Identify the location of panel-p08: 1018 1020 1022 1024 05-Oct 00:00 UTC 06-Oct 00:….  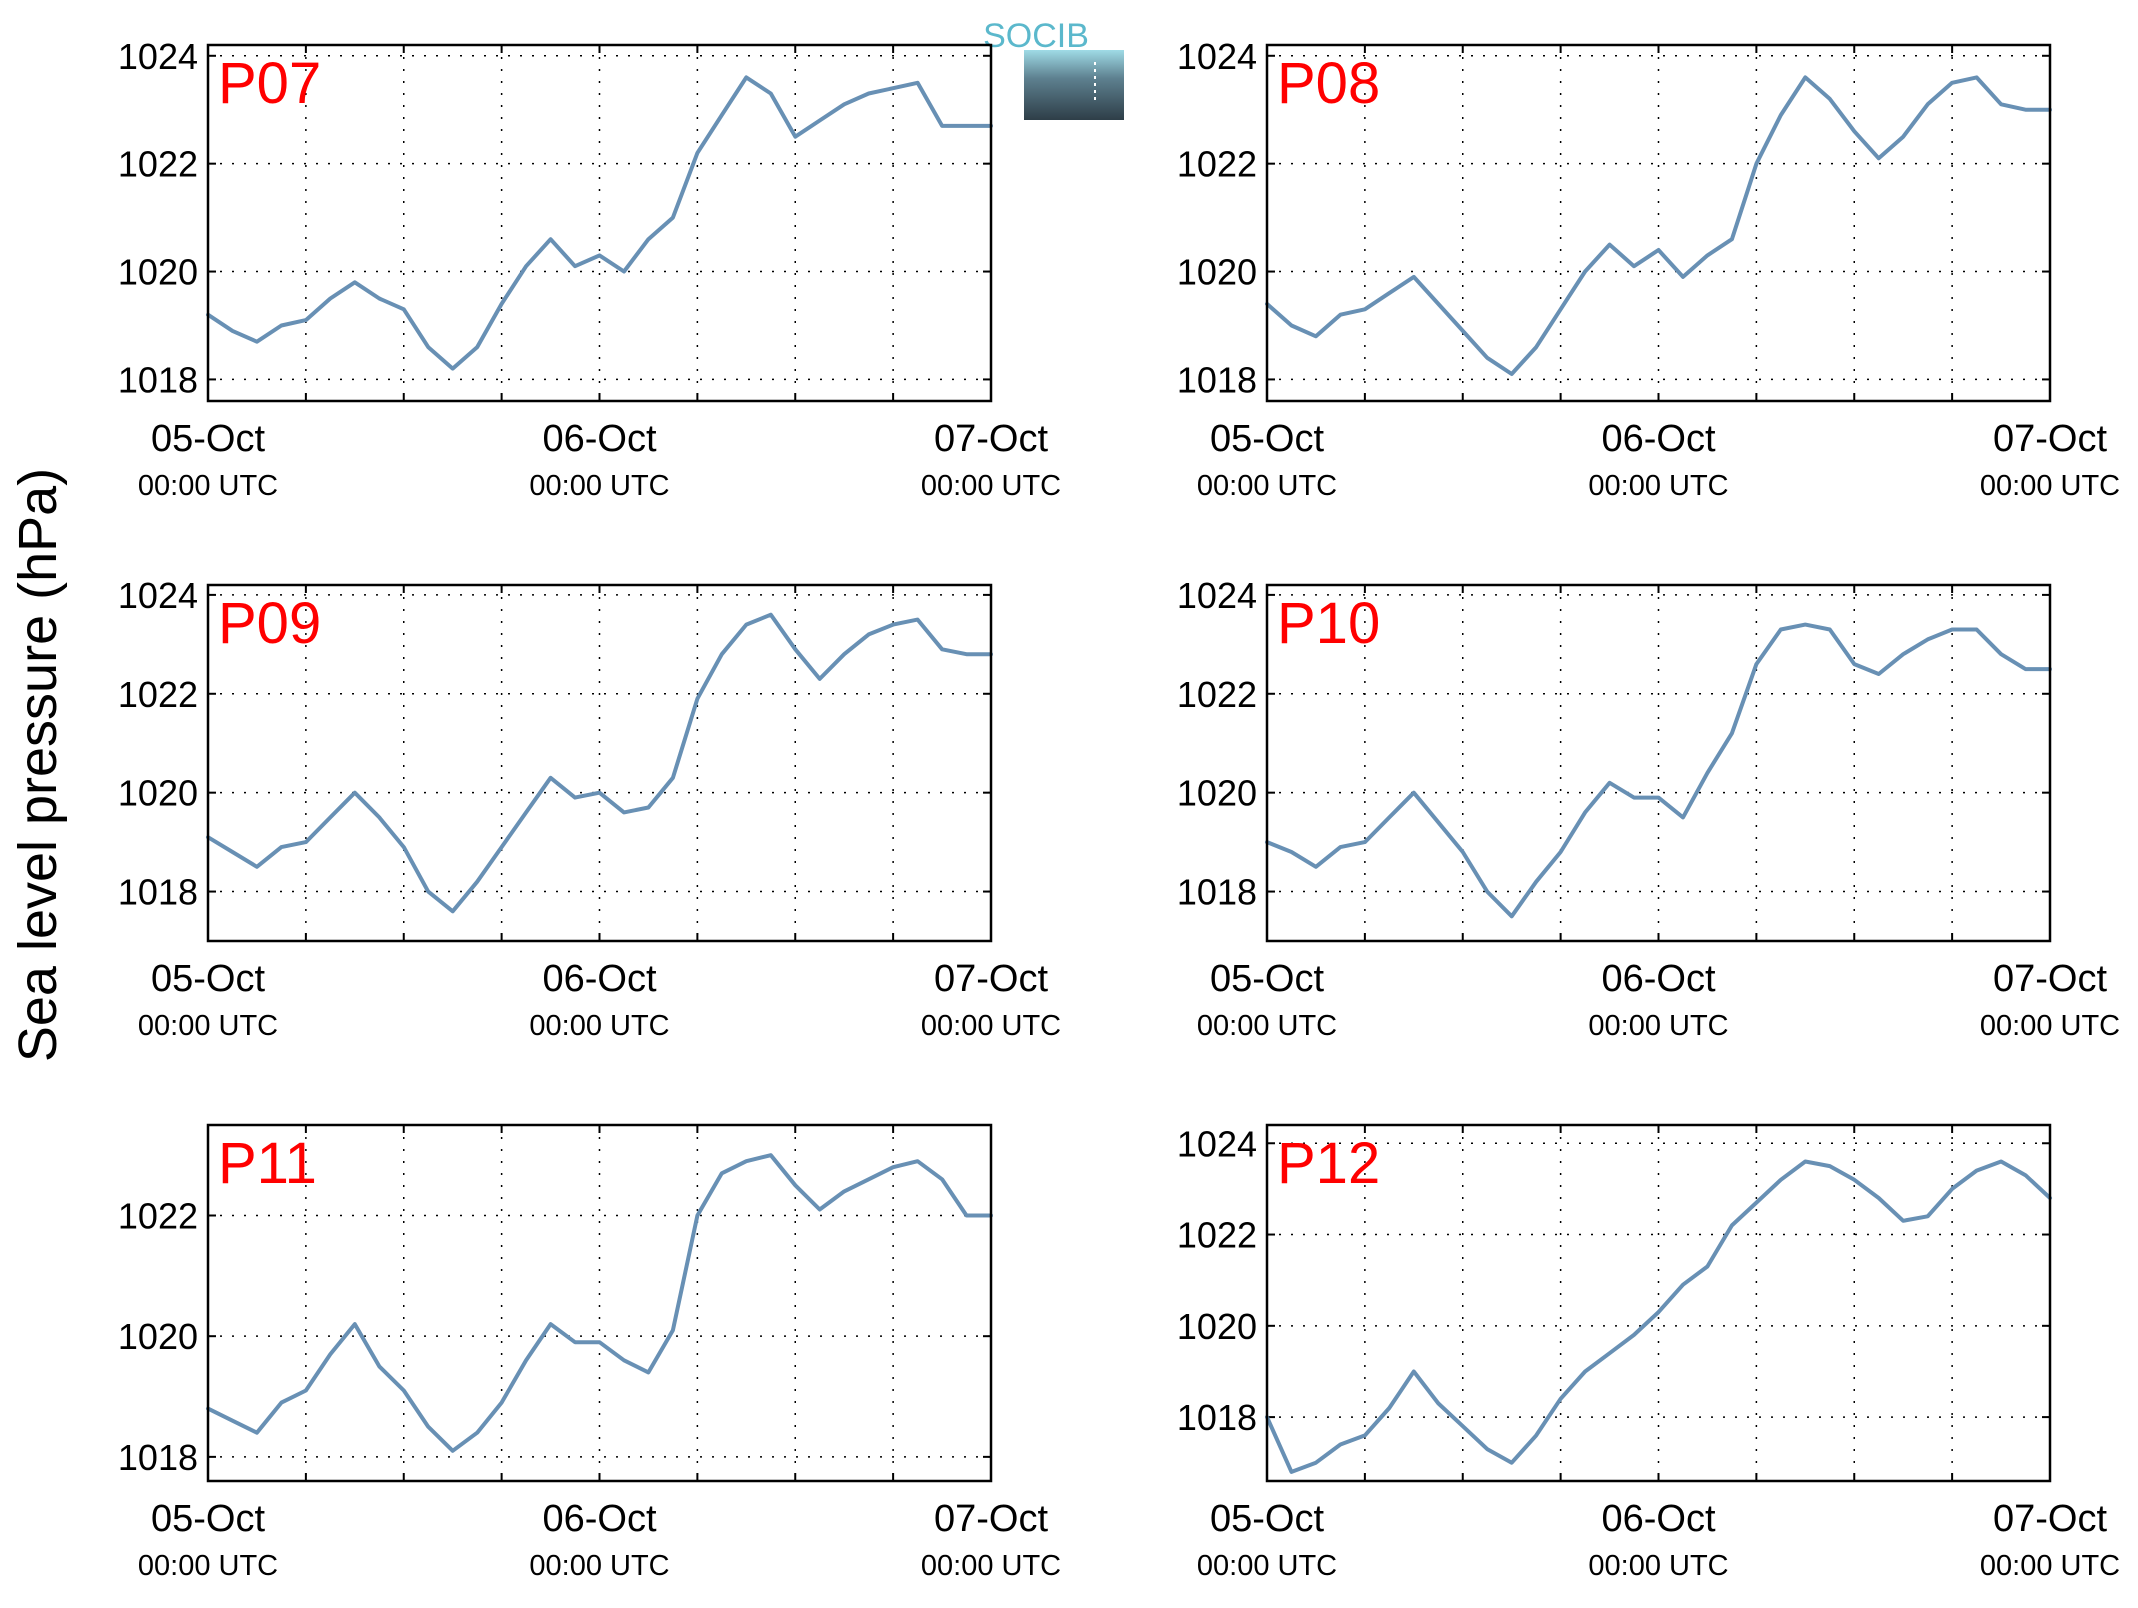
(1648, 269).